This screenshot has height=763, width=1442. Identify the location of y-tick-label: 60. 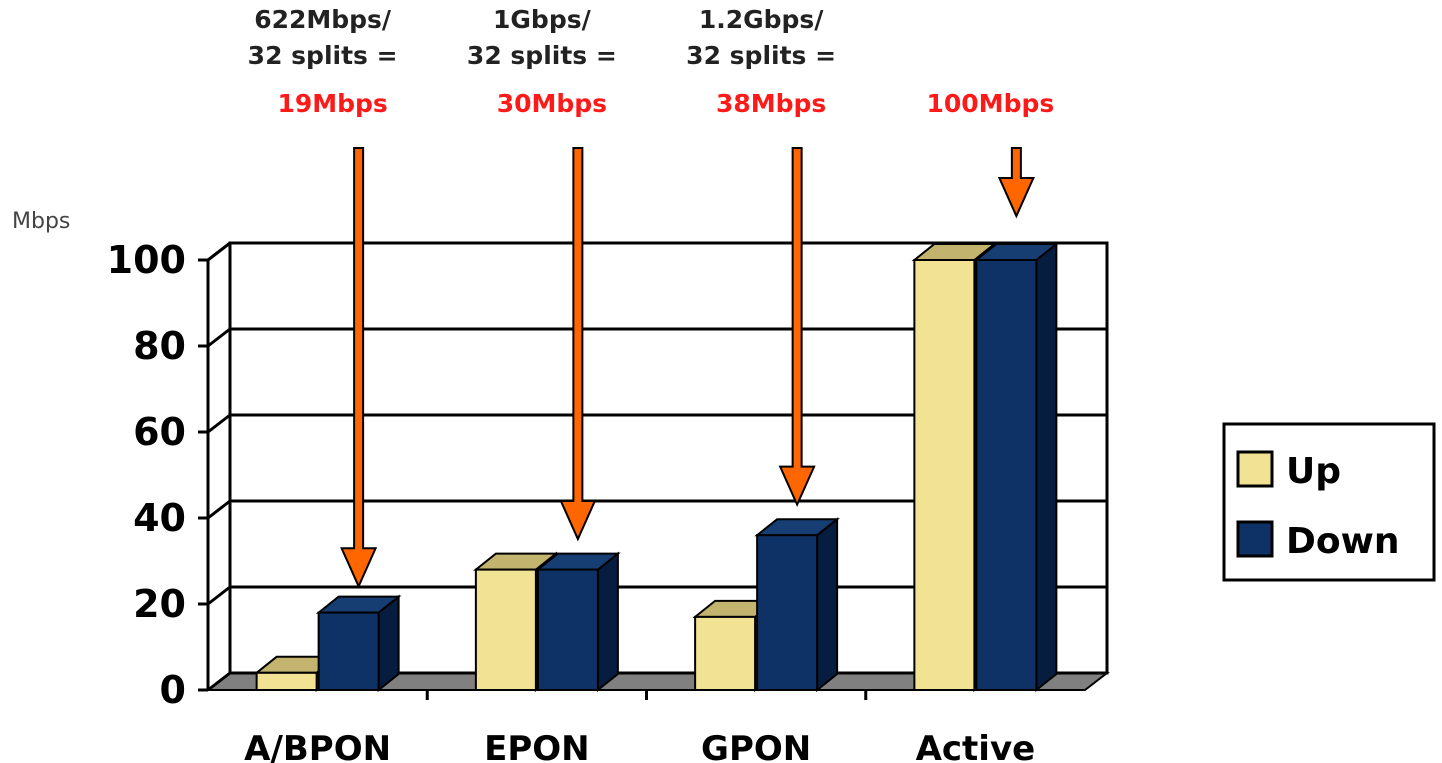
(159, 432).